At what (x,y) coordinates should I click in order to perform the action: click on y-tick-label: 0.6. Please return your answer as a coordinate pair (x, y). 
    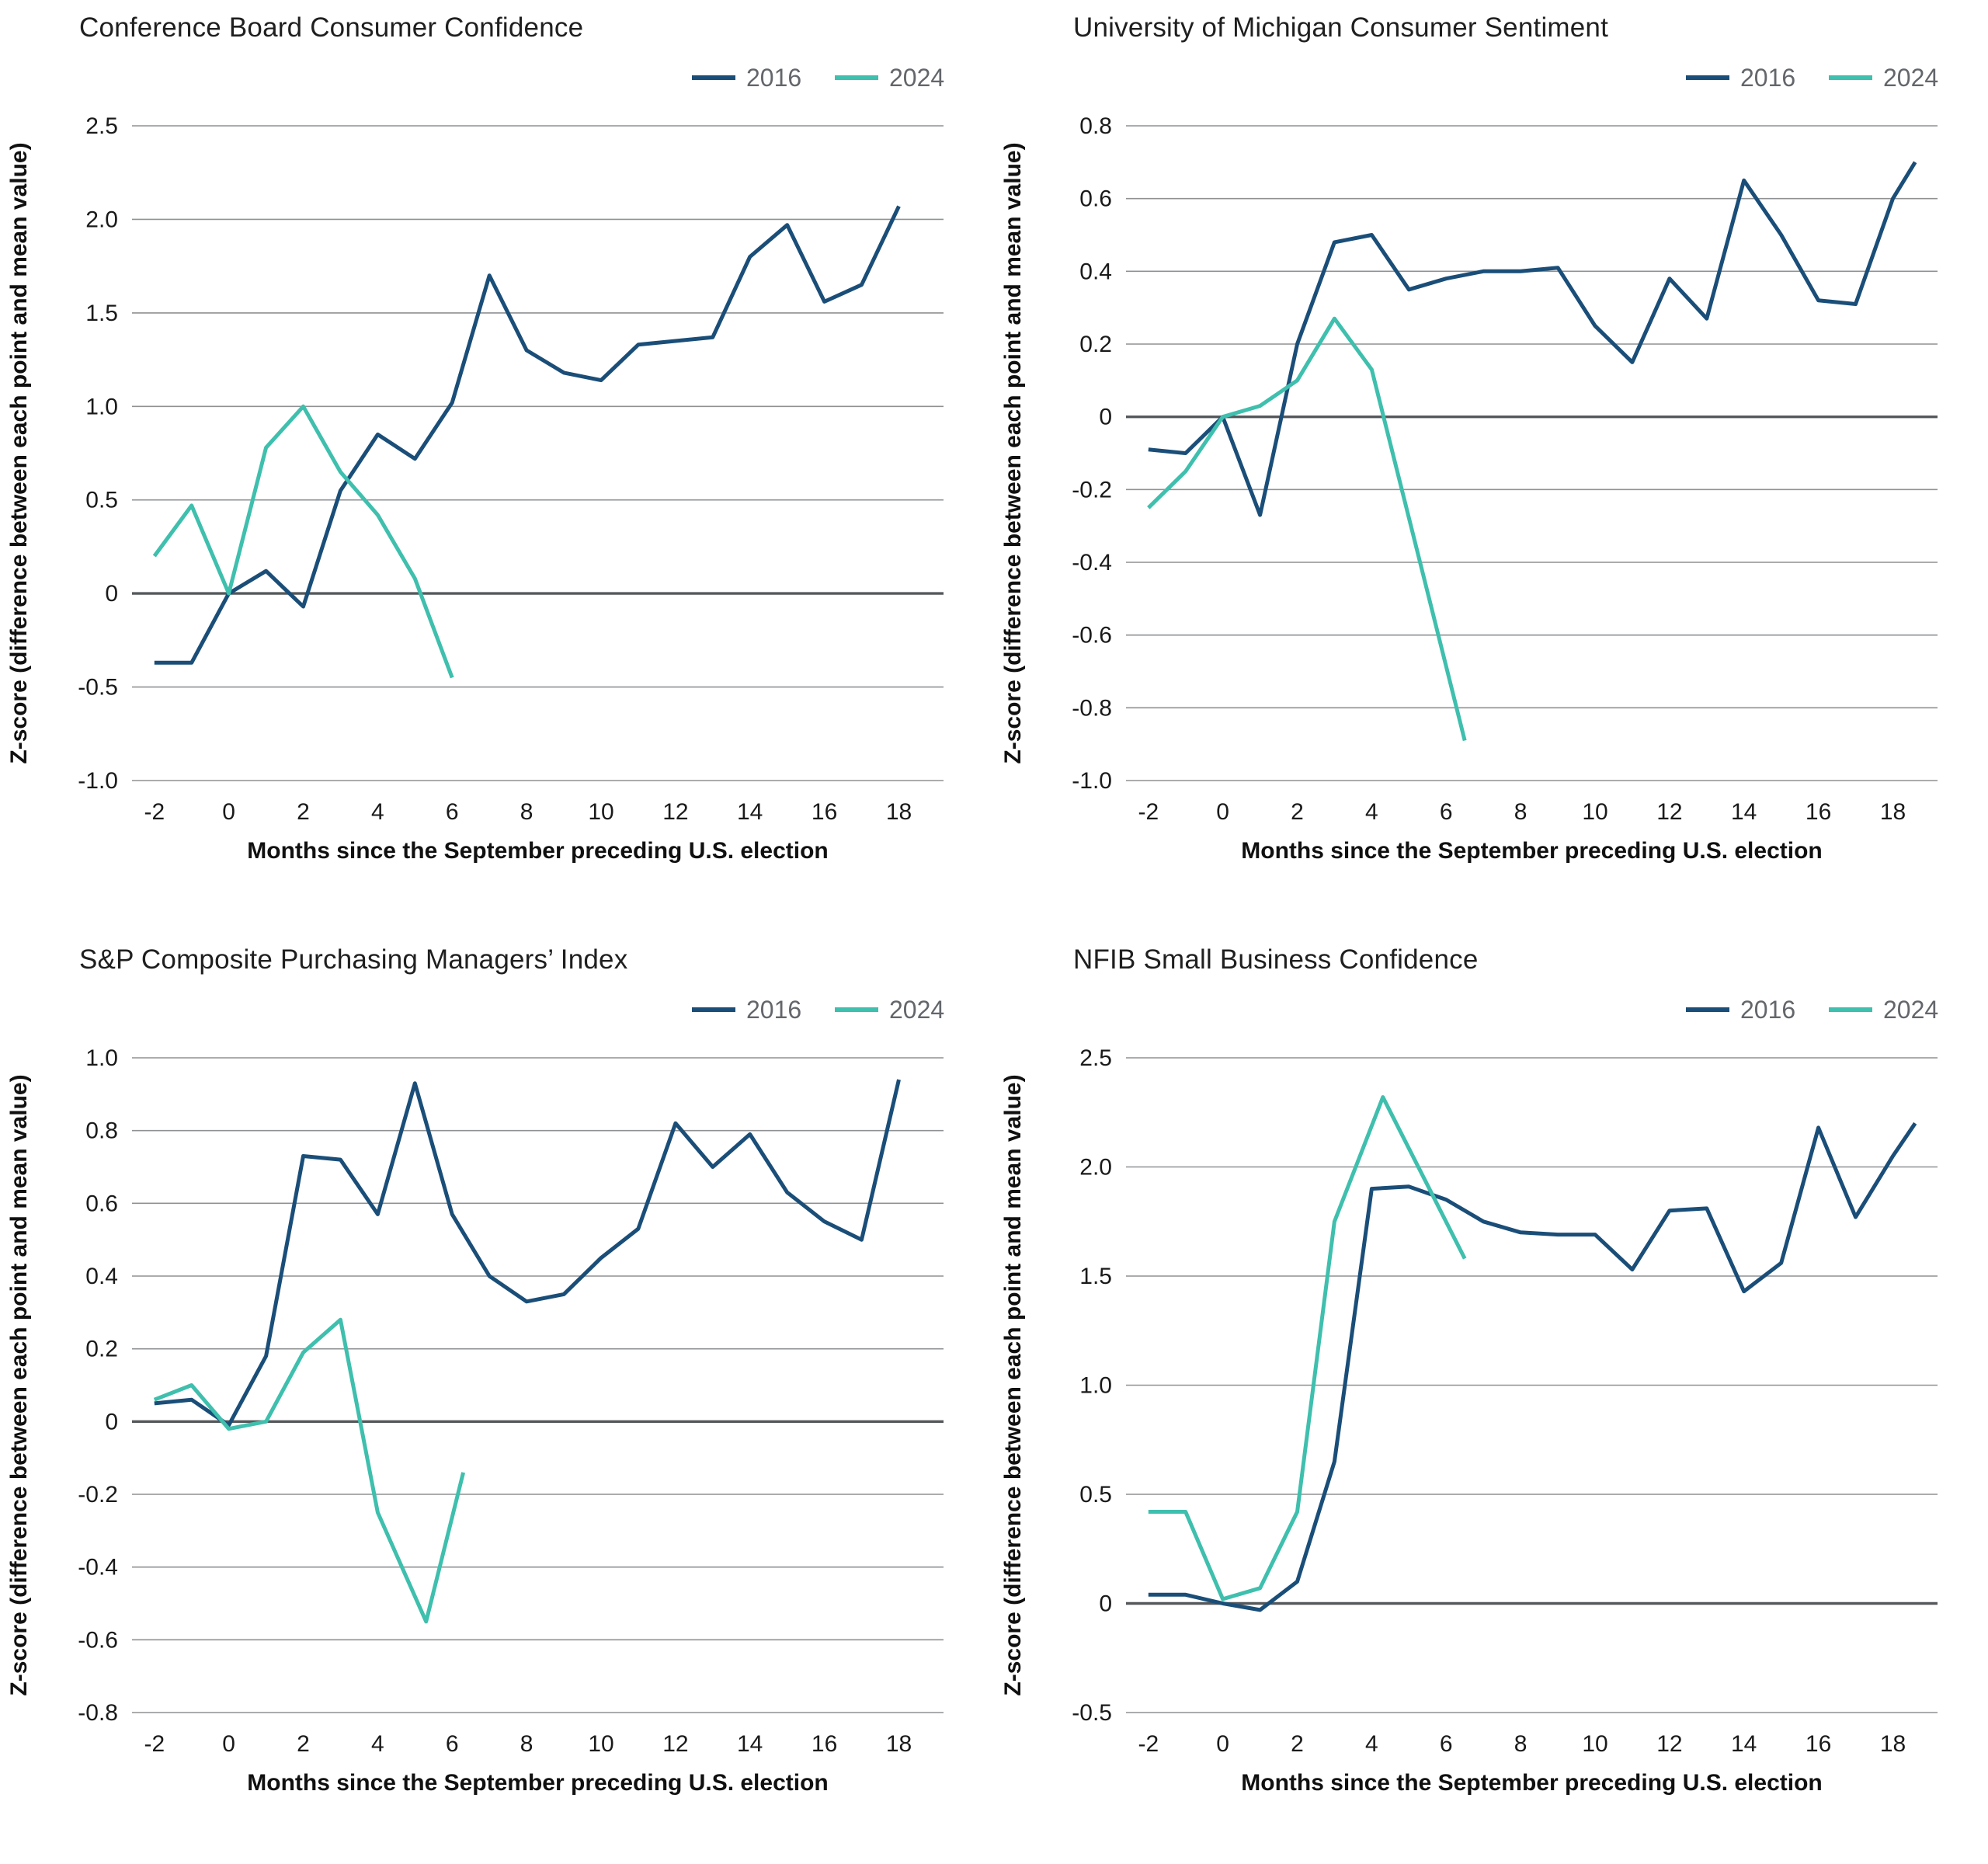
    Looking at the image, I should click on (1095, 199).